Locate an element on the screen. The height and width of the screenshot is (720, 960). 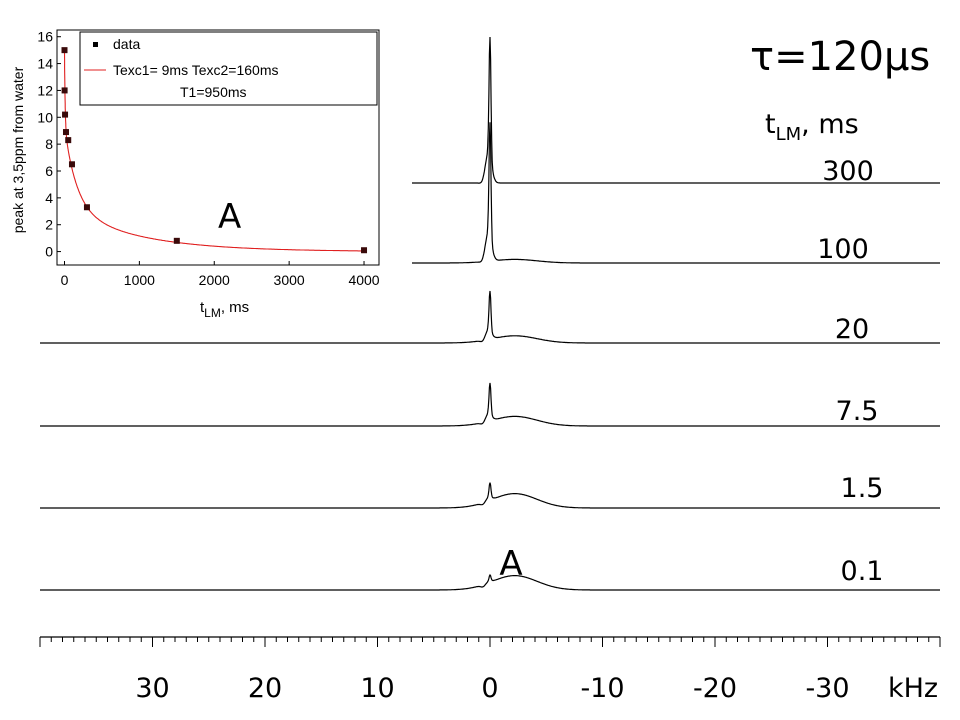
inset-x-tick-label: 1000 is located at coordinates (139, 280).